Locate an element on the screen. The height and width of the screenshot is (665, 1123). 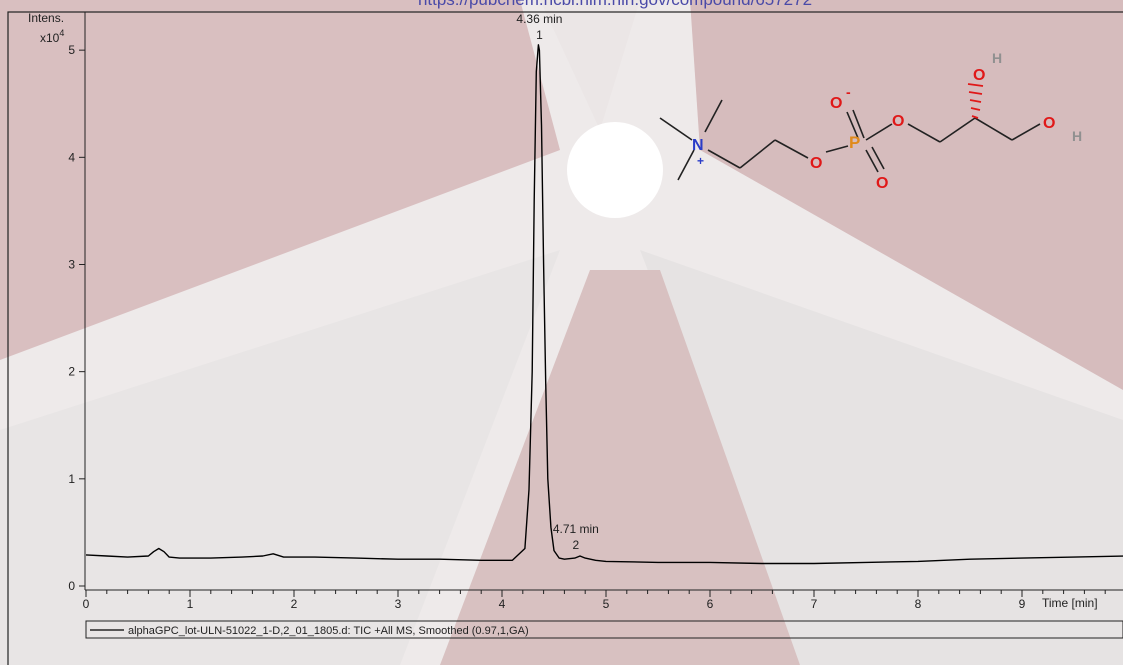
x-axis-ticks: 0 1 2 3 4 5 6 7 8 9 is located at coordinates (594, 600).